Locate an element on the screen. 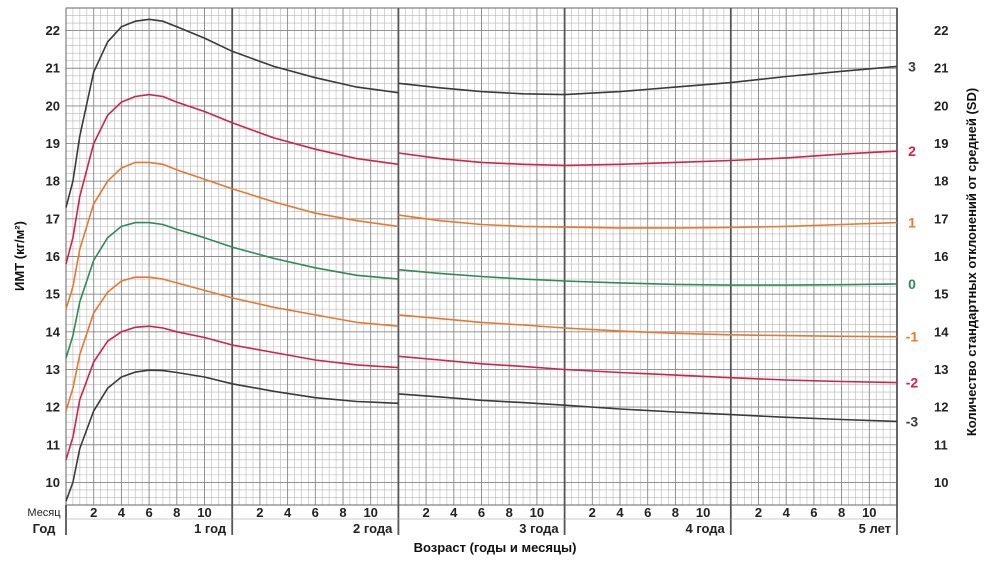 Image resolution: width=993 pixels, height=570 pixels. year-tick-label: 5 лет is located at coordinates (875, 528).